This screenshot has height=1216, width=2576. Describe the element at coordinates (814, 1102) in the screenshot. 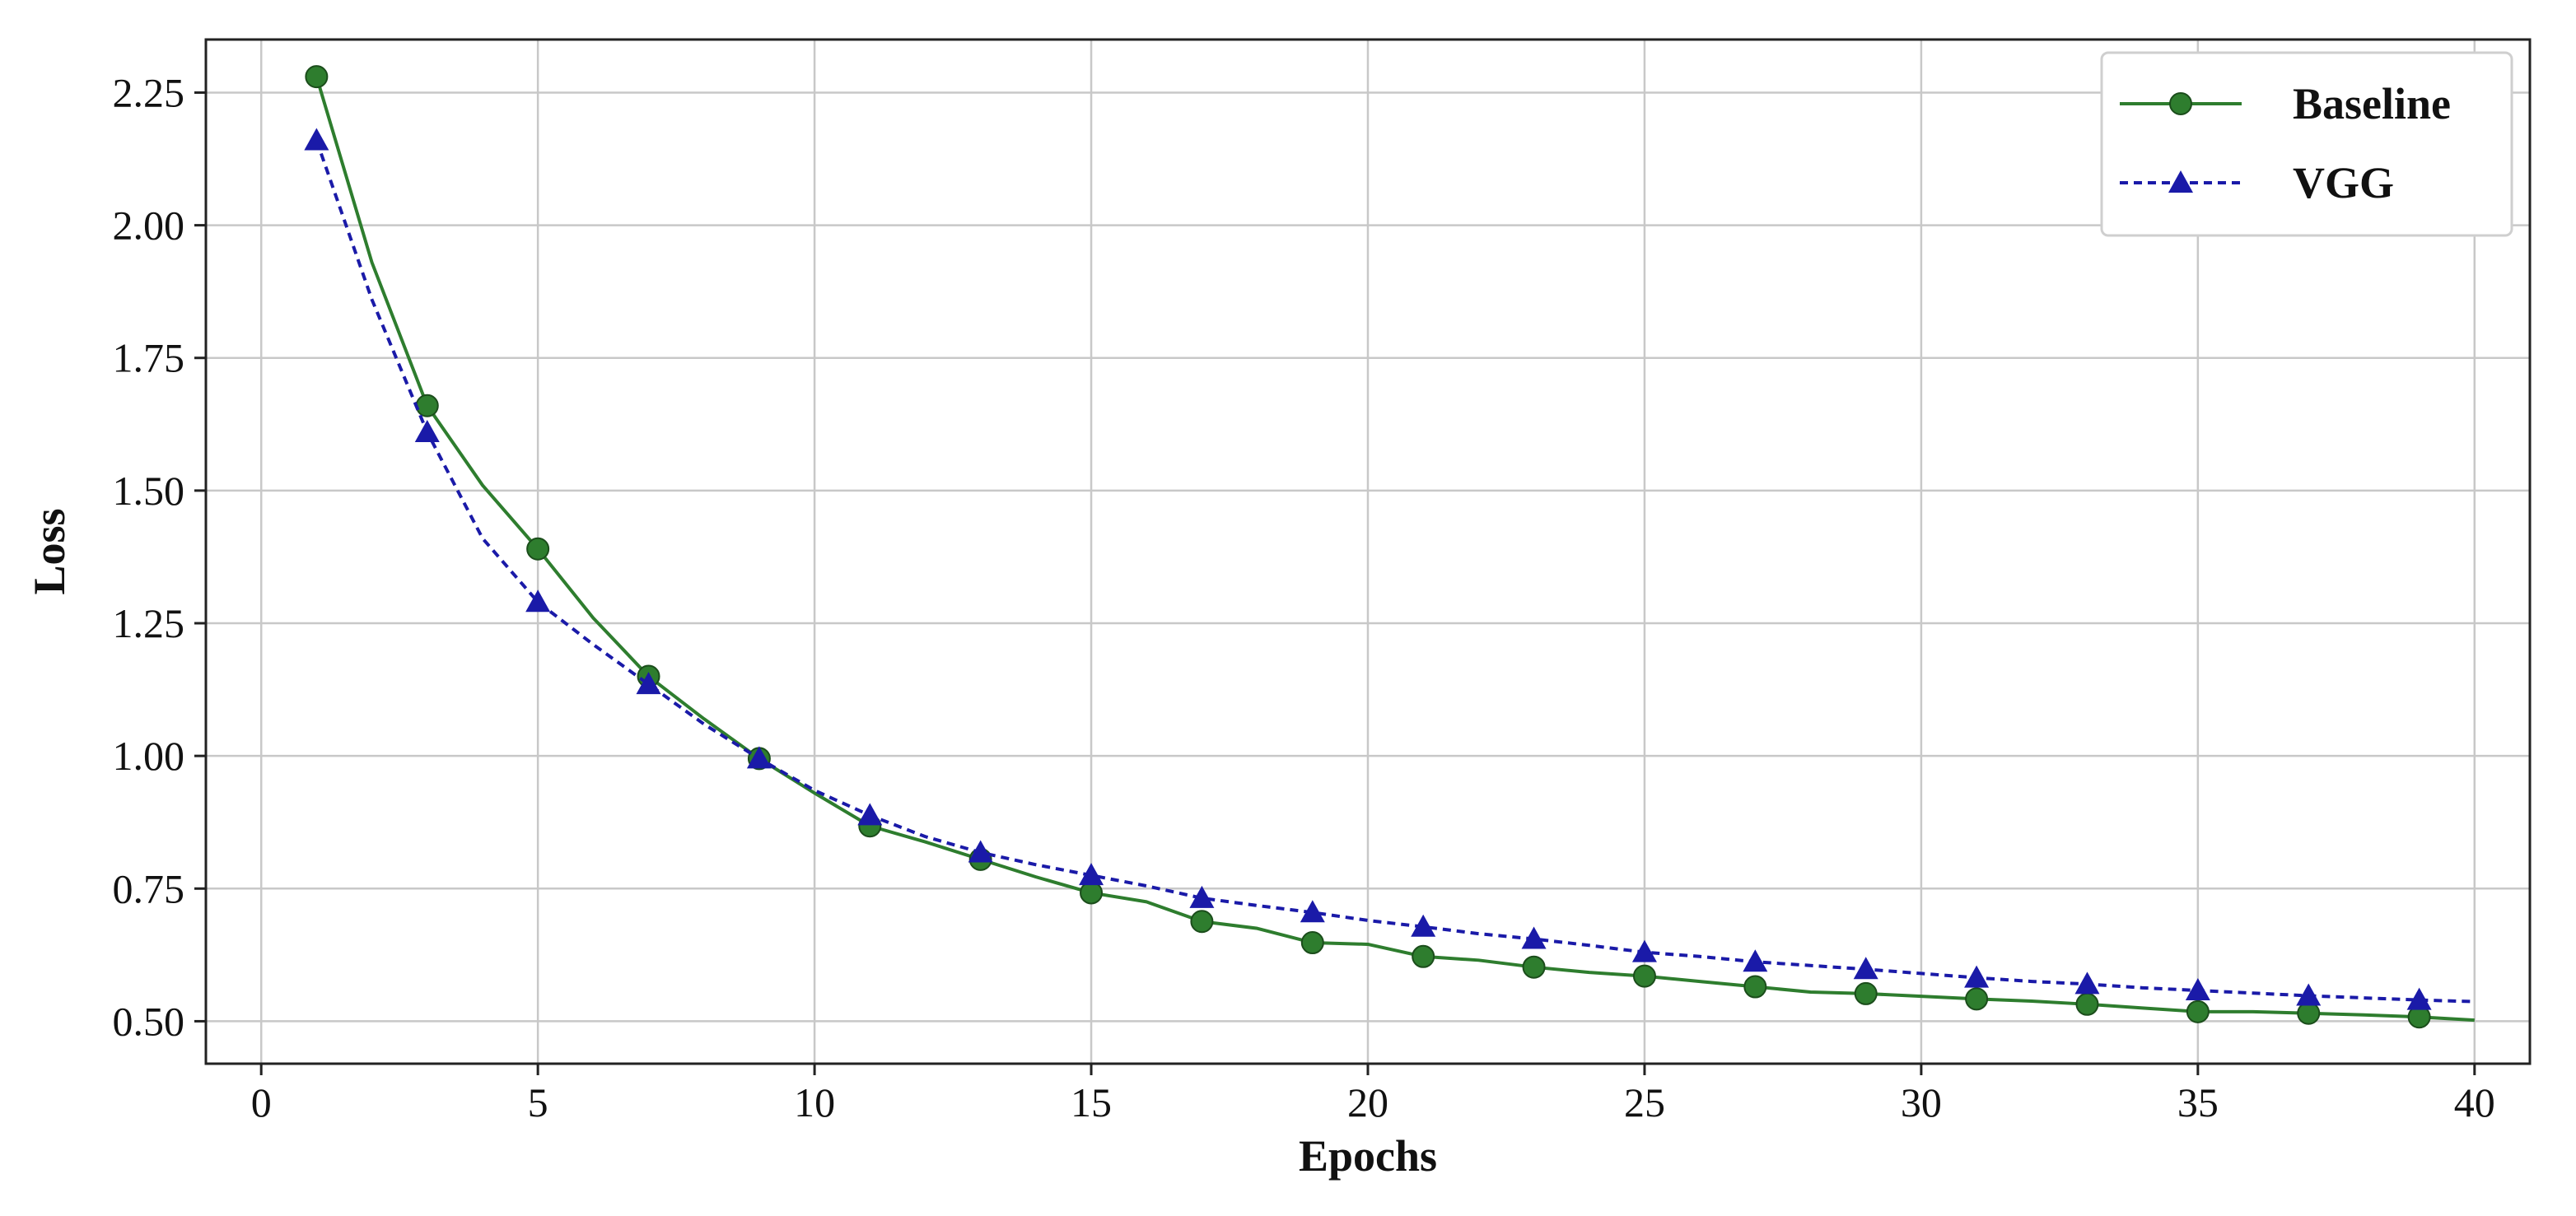

I see `x-tick-label: 10` at that location.